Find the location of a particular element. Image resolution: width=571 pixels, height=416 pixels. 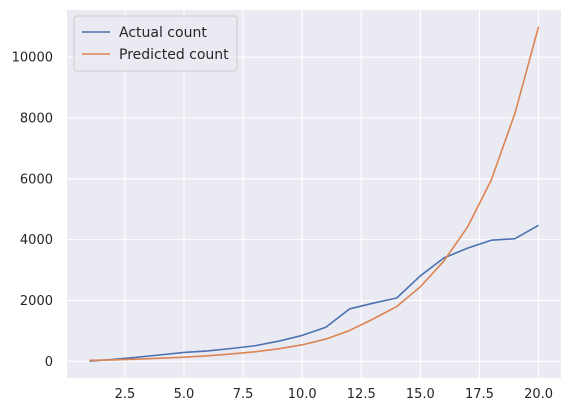

x-tick-label: 10.0 is located at coordinates (302, 394).